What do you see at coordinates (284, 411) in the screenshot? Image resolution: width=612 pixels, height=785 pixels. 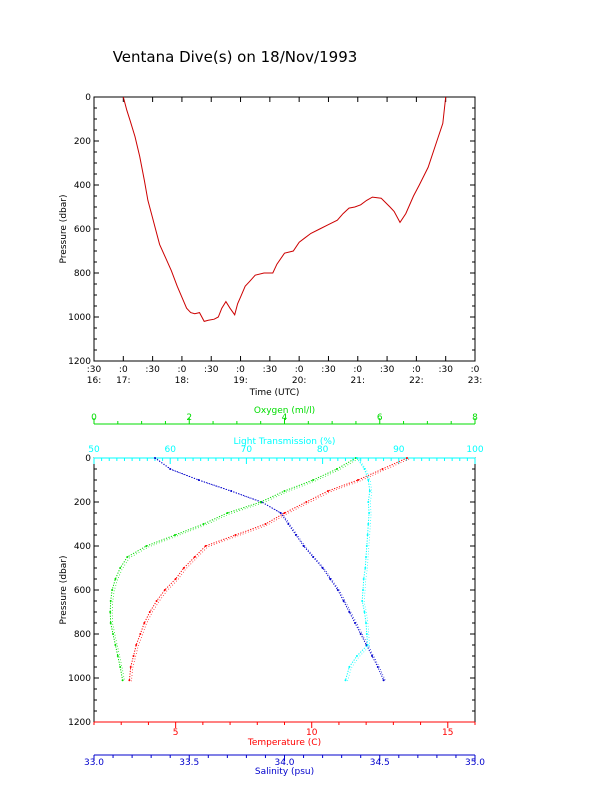 I see `oxygen-axis-label: Oxygen (ml/l)` at bounding box center [284, 411].